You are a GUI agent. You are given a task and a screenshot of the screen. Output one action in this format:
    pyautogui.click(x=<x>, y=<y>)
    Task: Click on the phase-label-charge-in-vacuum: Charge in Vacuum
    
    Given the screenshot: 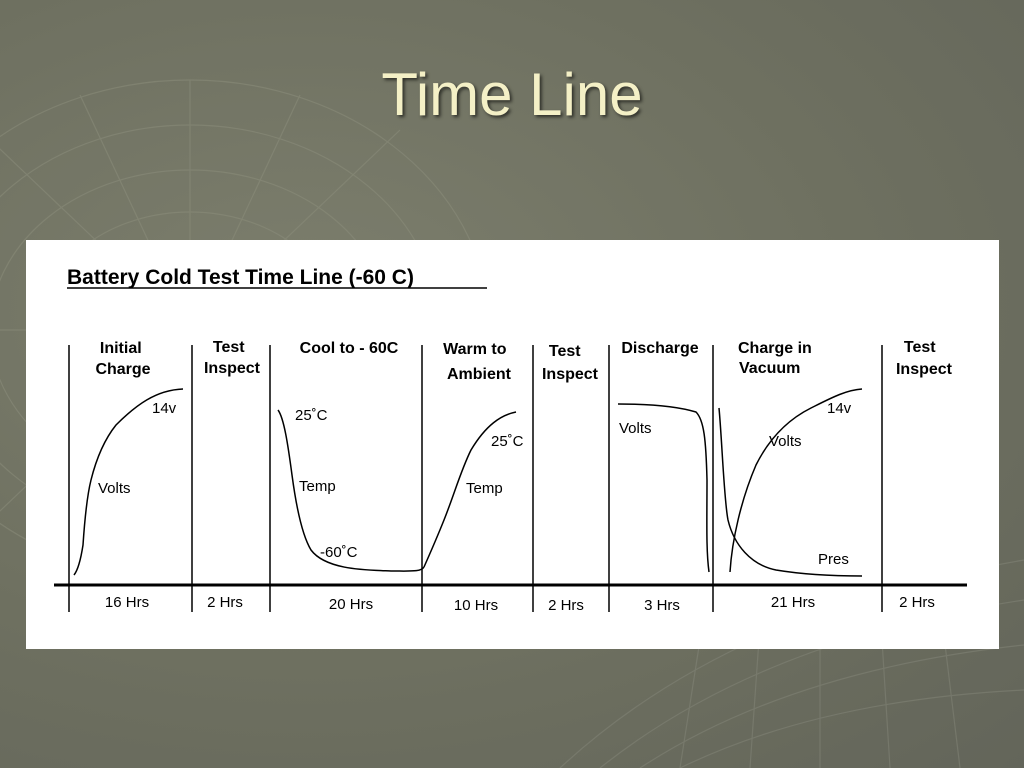 What is the action you would take?
    pyautogui.click(x=777, y=358)
    